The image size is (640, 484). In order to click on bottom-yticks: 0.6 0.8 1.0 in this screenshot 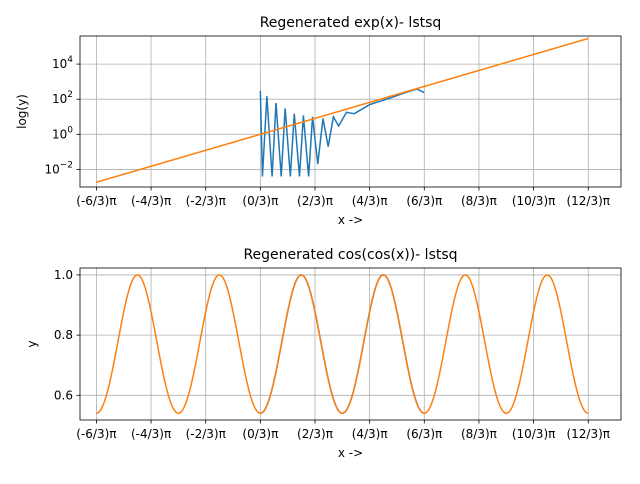, I will do `click(67, 335)`.